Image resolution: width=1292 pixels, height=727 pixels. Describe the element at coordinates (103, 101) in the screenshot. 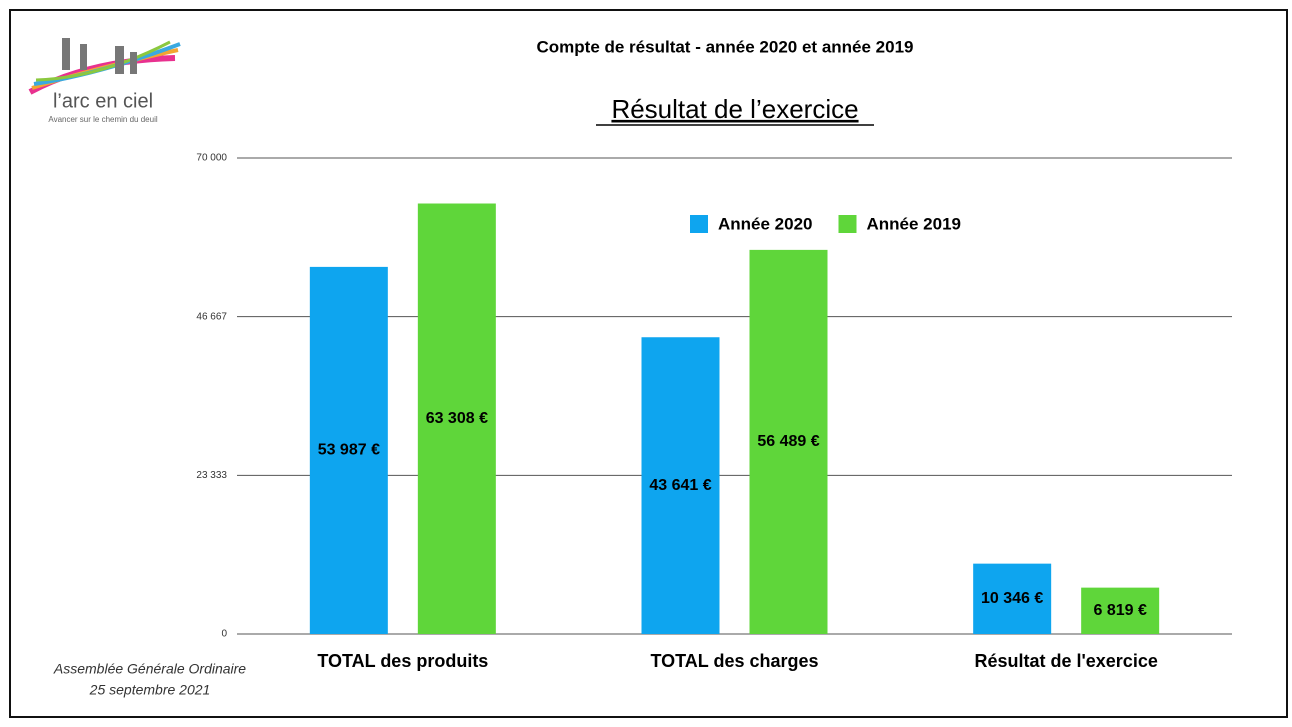

I see `logo-name: l’arc en ciel` at that location.